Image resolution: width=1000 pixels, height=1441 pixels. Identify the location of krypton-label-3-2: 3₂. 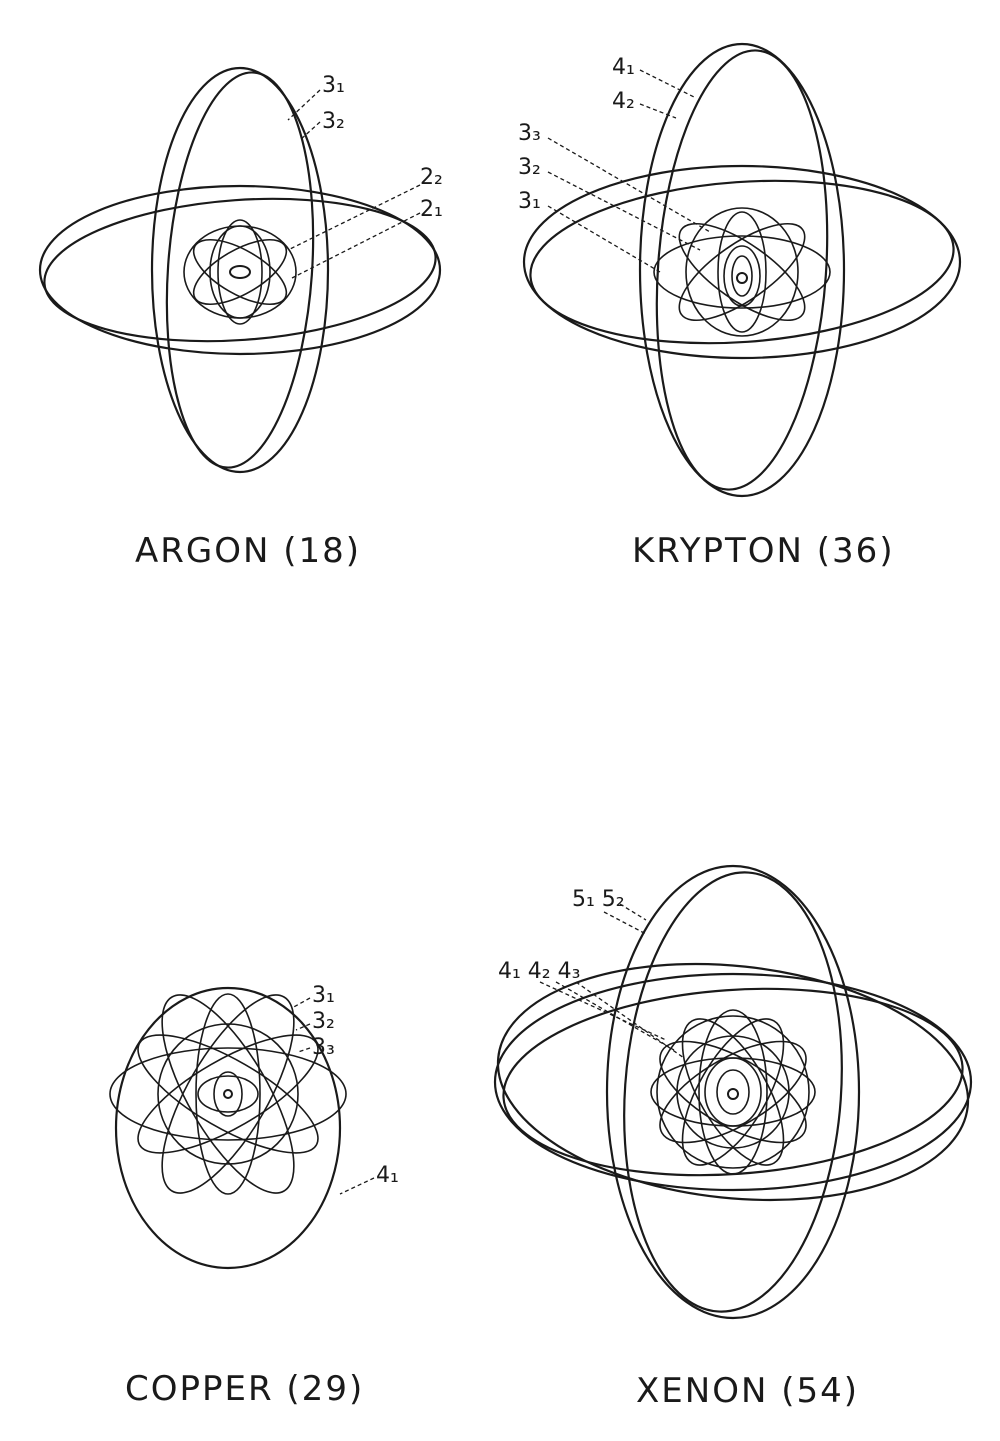
(529, 167).